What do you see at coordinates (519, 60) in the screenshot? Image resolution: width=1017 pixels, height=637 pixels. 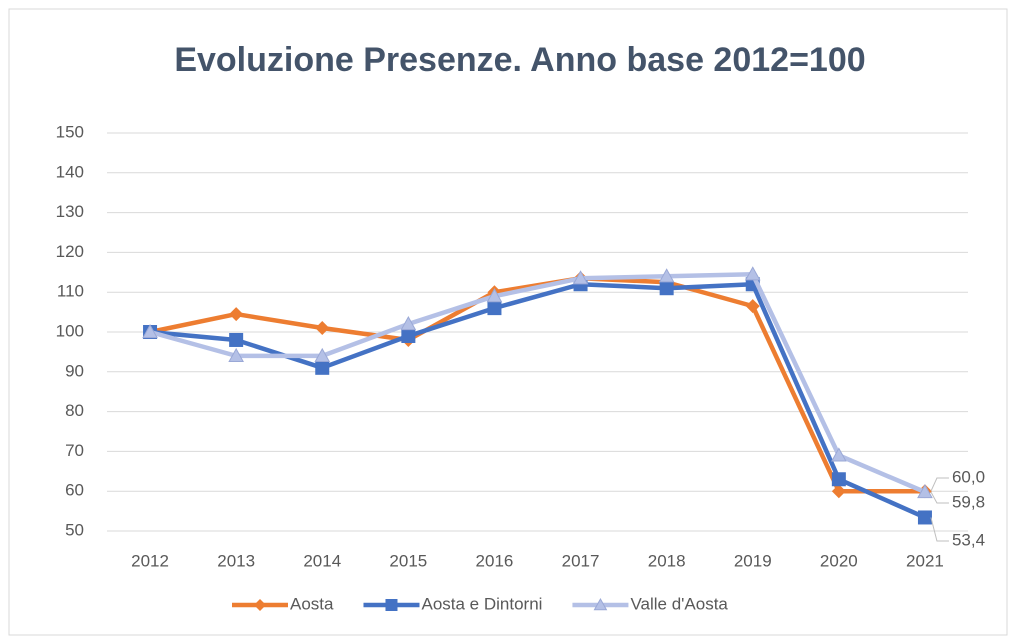 I see `chart-title: Evoluzione Presenze. Anno base 2012=100` at bounding box center [519, 60].